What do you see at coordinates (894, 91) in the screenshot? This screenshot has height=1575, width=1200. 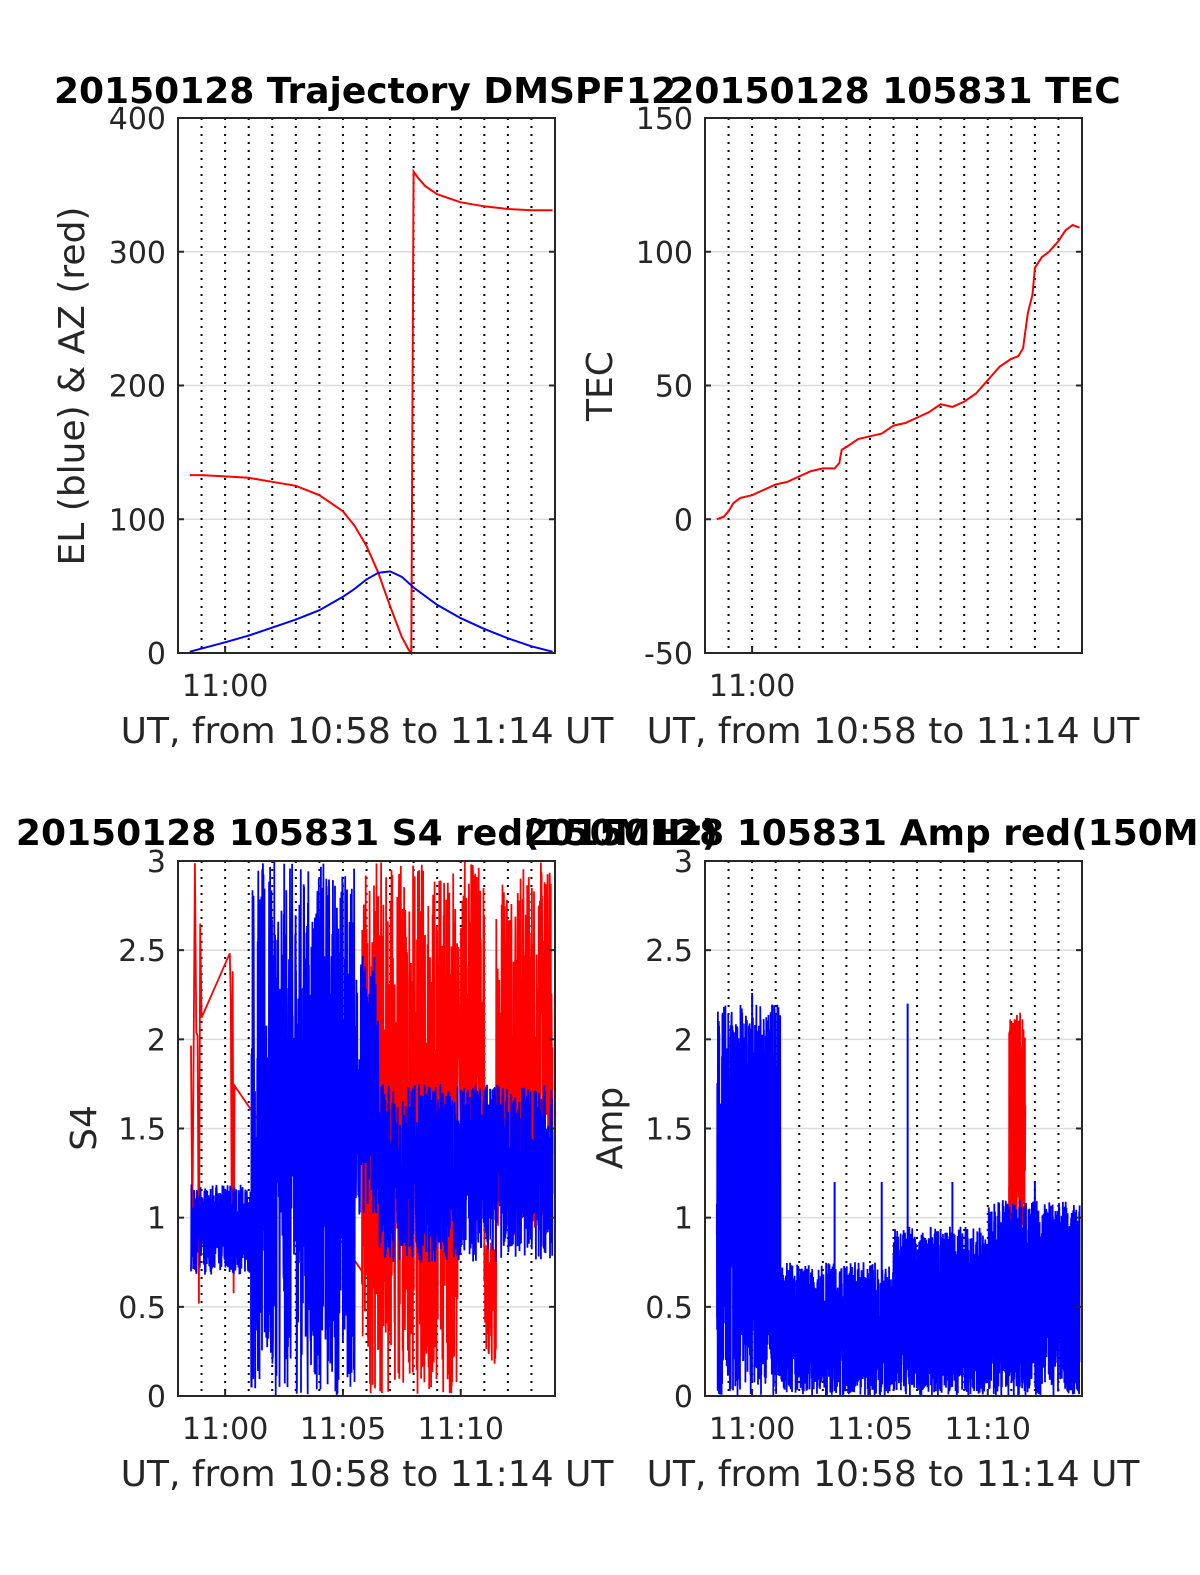 I see `tec-title: 20150128 105831 TEC` at bounding box center [894, 91].